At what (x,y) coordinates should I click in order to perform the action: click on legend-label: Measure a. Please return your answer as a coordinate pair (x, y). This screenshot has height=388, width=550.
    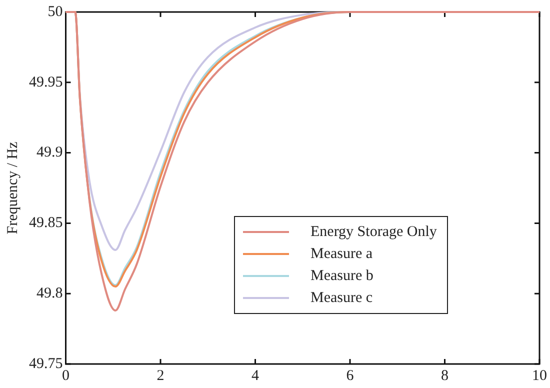
    Looking at the image, I should click on (341, 254).